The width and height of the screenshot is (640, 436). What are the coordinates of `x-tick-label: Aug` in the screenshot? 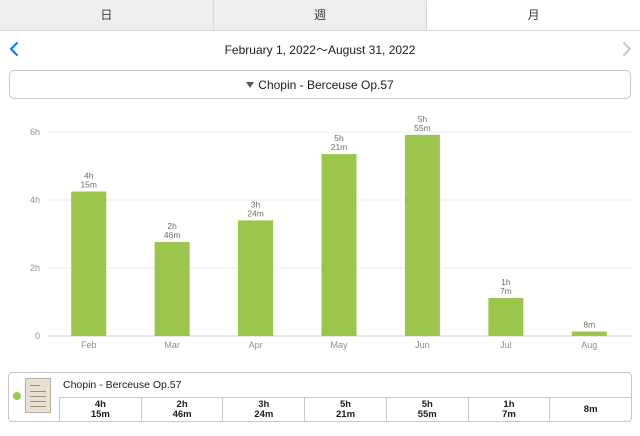 It's located at (589, 345).